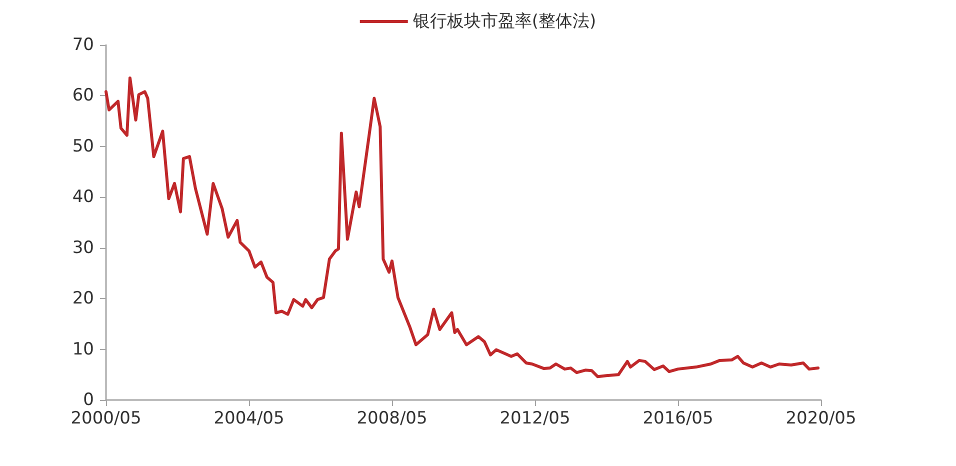  What do you see at coordinates (504, 22) in the screenshot?
I see `legend-label: 银行板块市盈率(整体法)` at bounding box center [504, 22].